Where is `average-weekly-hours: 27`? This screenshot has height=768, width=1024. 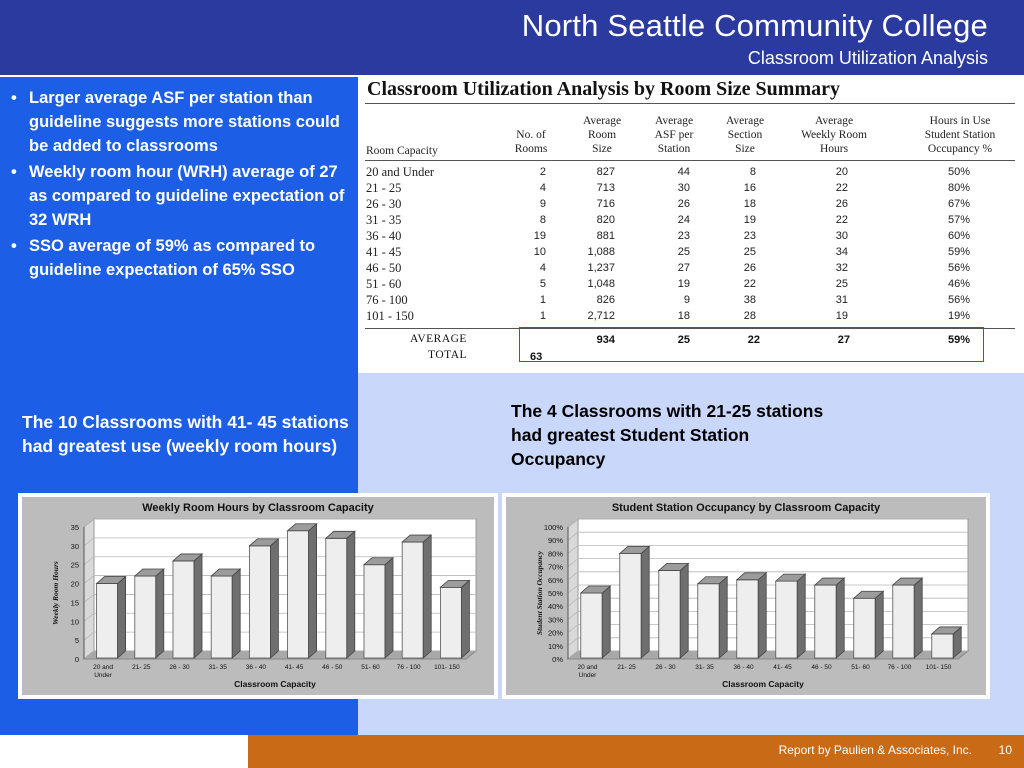
average-weekly-hours: 27 is located at coordinates (843, 340).